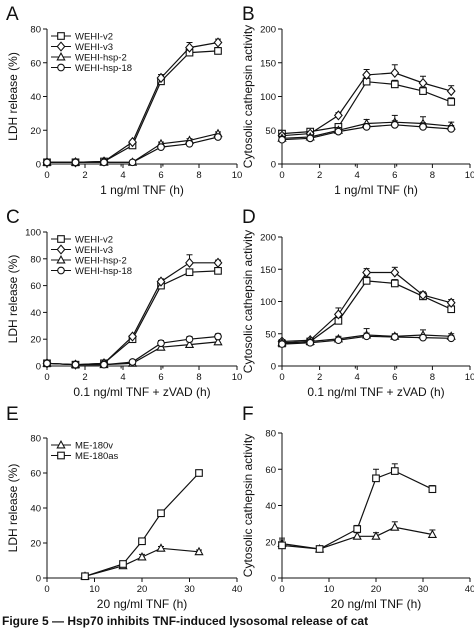  I want to click on panel-letter: F, so click(248, 414).